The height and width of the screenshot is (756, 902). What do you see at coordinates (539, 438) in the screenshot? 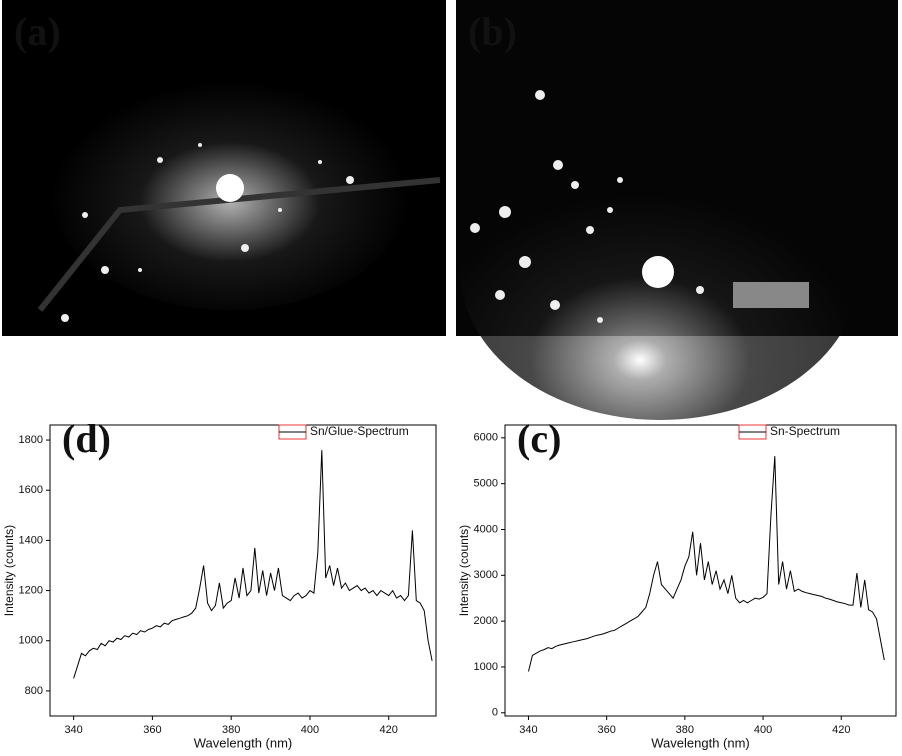
I see `panel-label: (c)` at bounding box center [539, 438].